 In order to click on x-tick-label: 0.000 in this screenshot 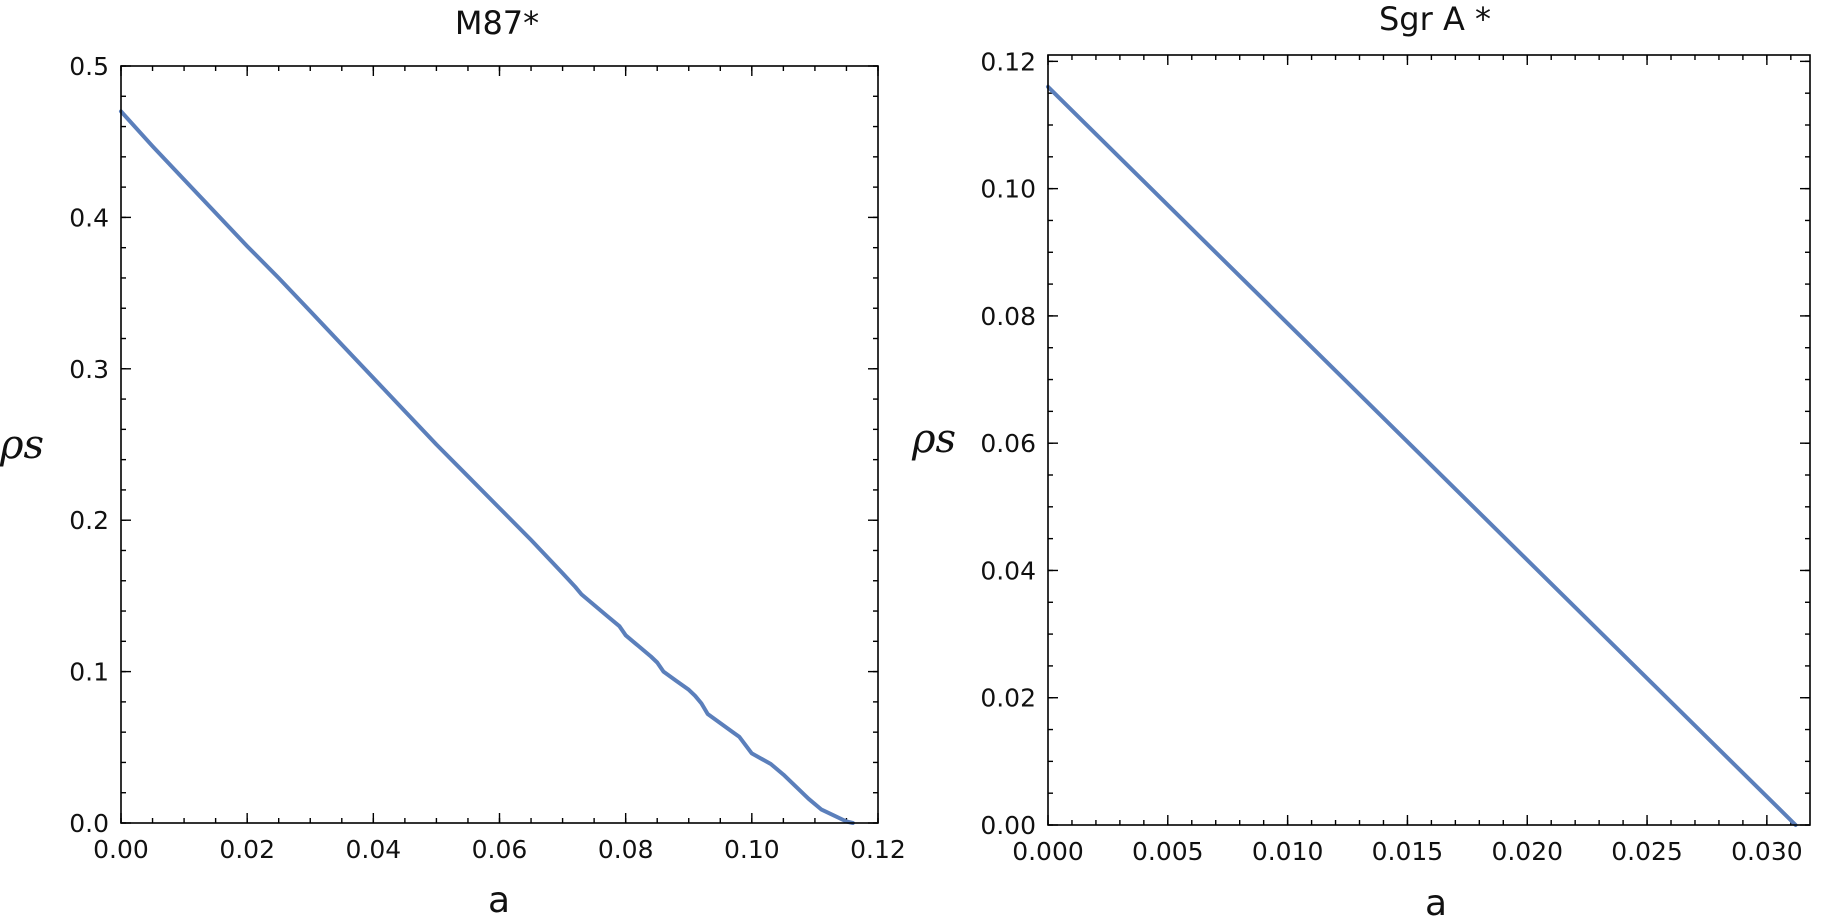, I will do `click(1048, 851)`.